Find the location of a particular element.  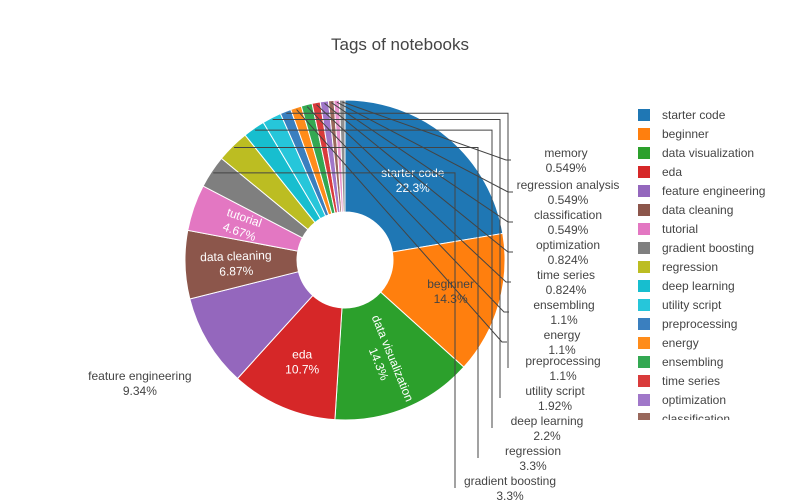

legend-item-regression: regression is located at coordinates (678, 267).